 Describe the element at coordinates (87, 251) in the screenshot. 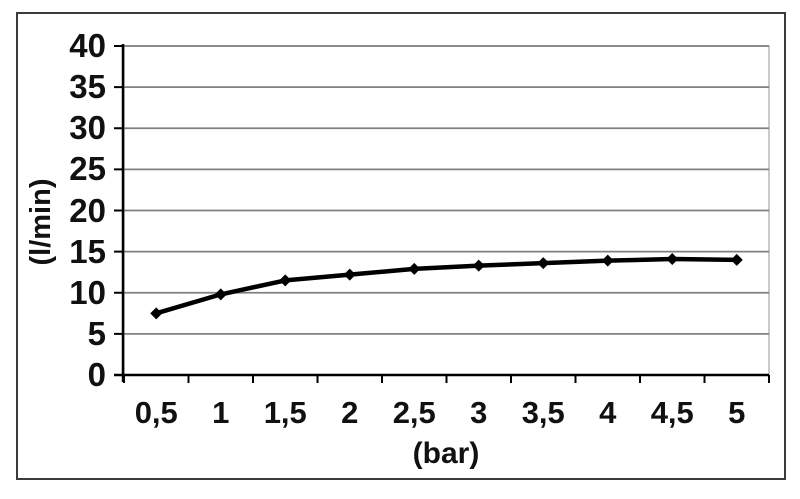

I see `y-tick-label: 15` at that location.